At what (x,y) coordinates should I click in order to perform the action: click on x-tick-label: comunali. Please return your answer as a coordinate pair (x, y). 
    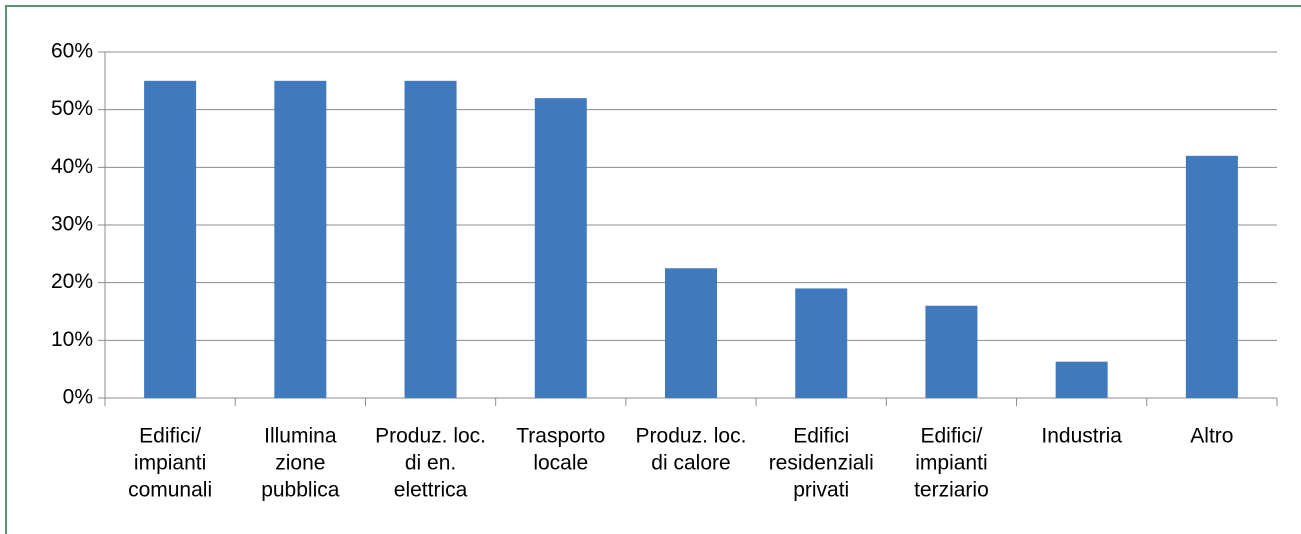
    Looking at the image, I should click on (170, 490).